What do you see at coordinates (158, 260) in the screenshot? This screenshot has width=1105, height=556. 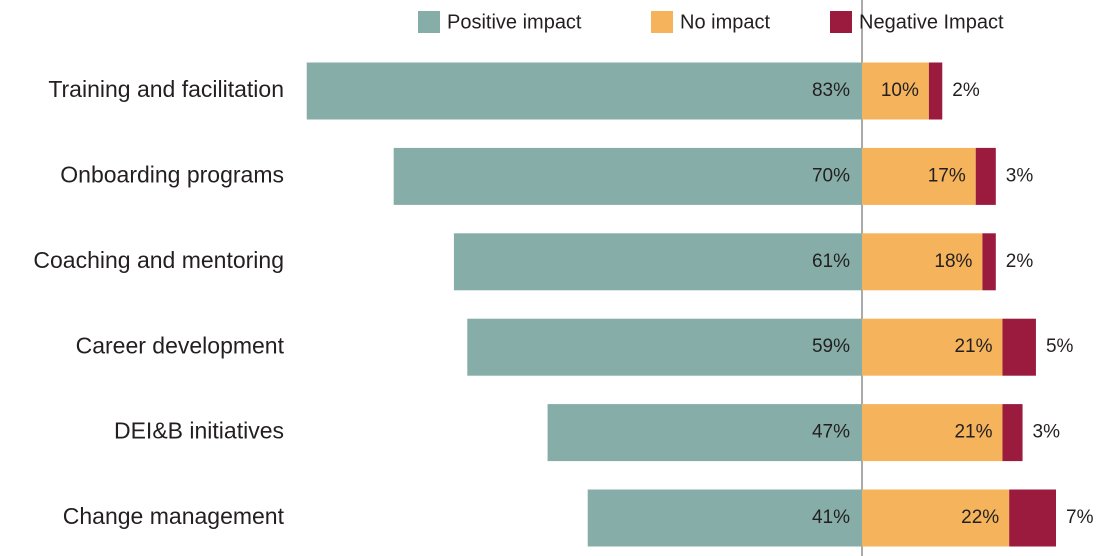 I see `category-label: Coaching and mentoring` at bounding box center [158, 260].